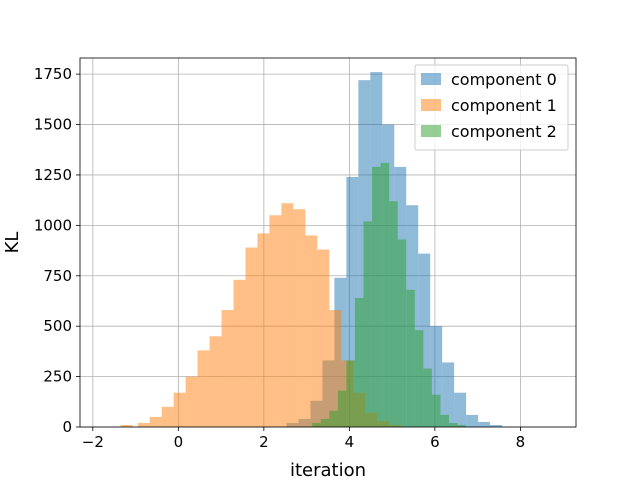 Image resolution: width=640 pixels, height=480 pixels. I want to click on series-2-bars, so click(389, 294).